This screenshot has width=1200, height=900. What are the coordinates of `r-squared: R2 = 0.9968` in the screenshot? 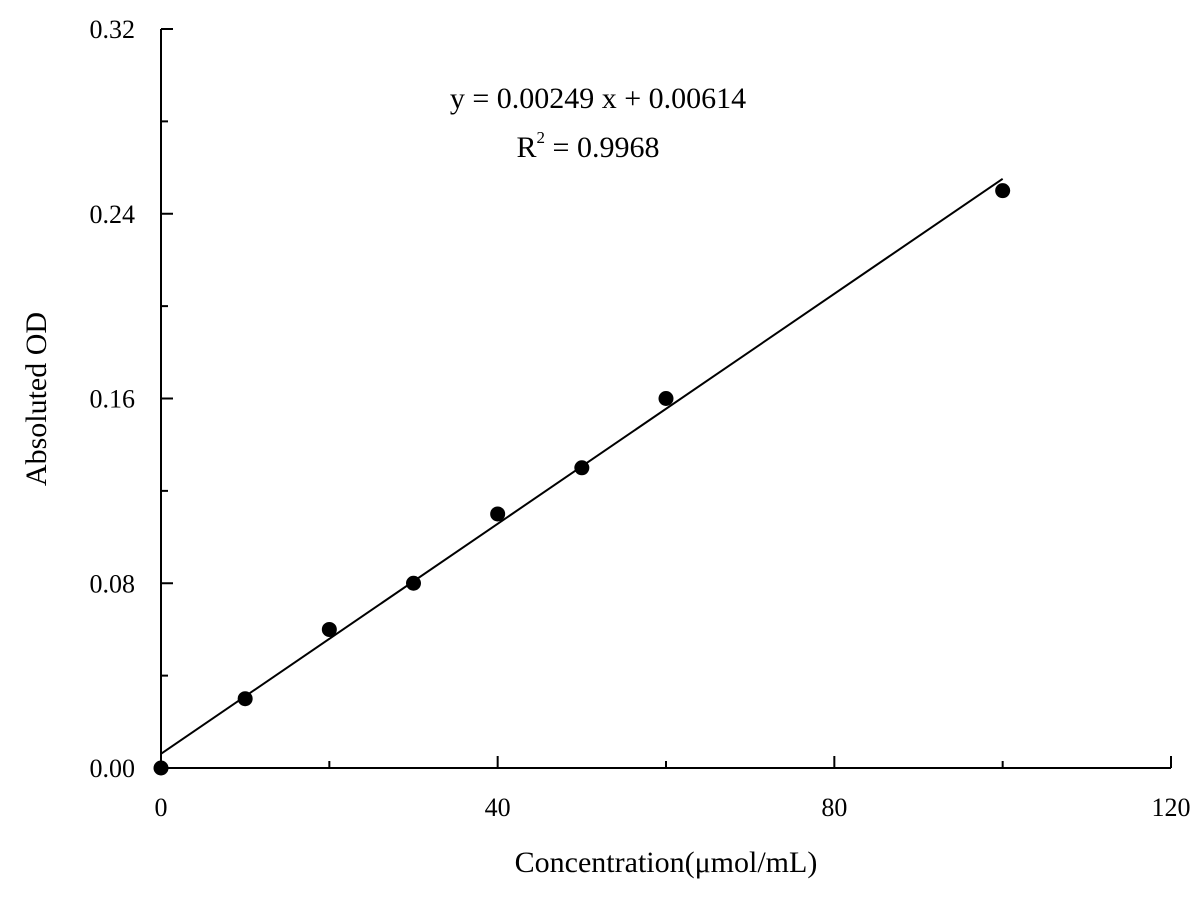 It's located at (588, 146).